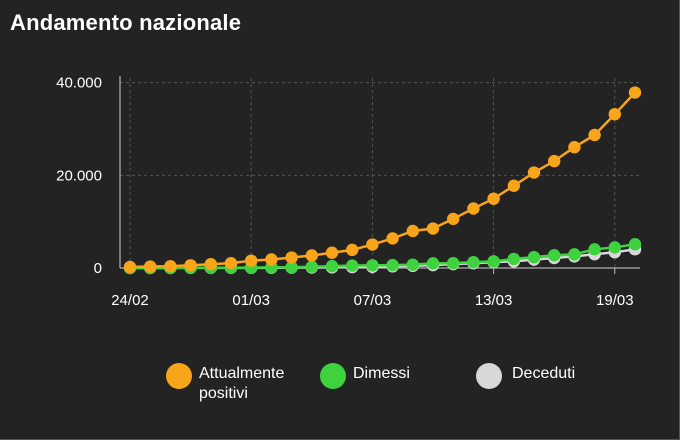 The height and width of the screenshot is (440, 680). I want to click on legend-label-dimessi: Dimessi, so click(381, 373).